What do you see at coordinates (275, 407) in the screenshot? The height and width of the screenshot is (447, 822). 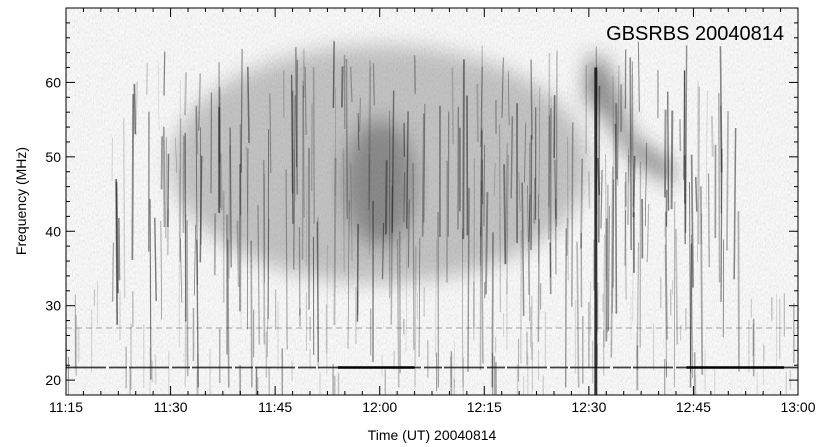 I see `x-tick-label: 11:45` at bounding box center [275, 407].